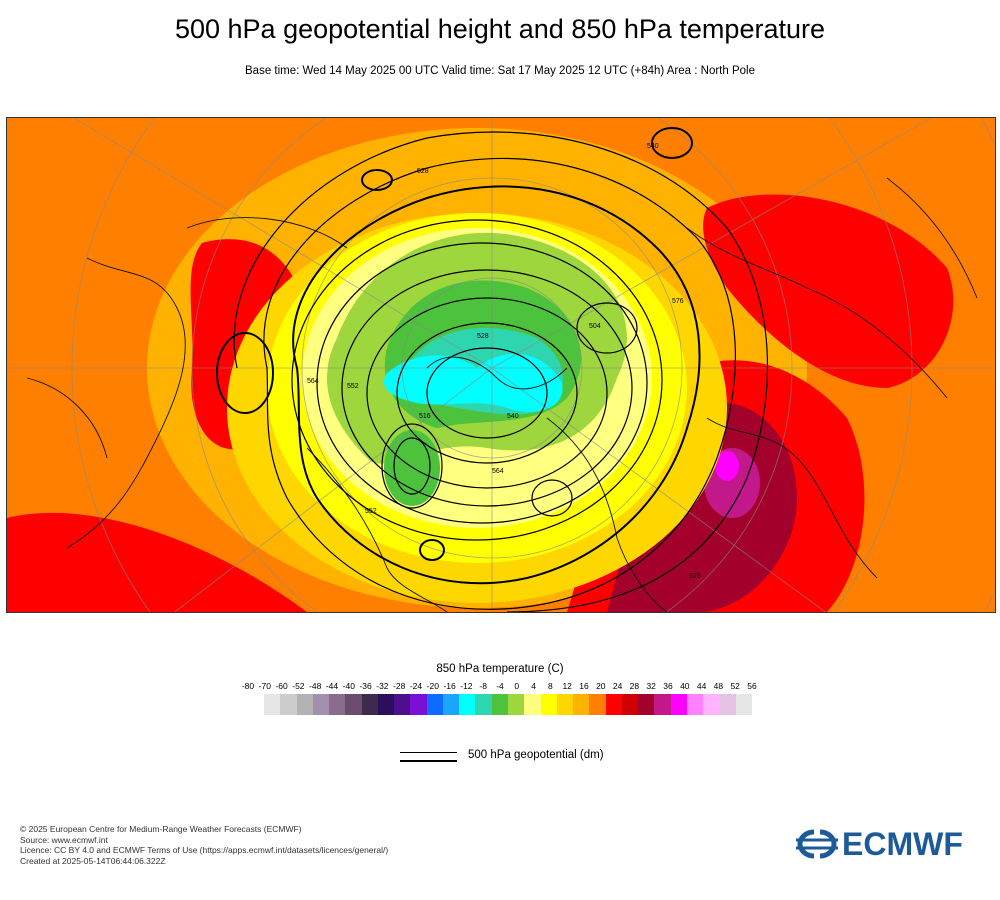 The image size is (1000, 900). I want to click on legend-tick-label: -4, so click(500, 686).